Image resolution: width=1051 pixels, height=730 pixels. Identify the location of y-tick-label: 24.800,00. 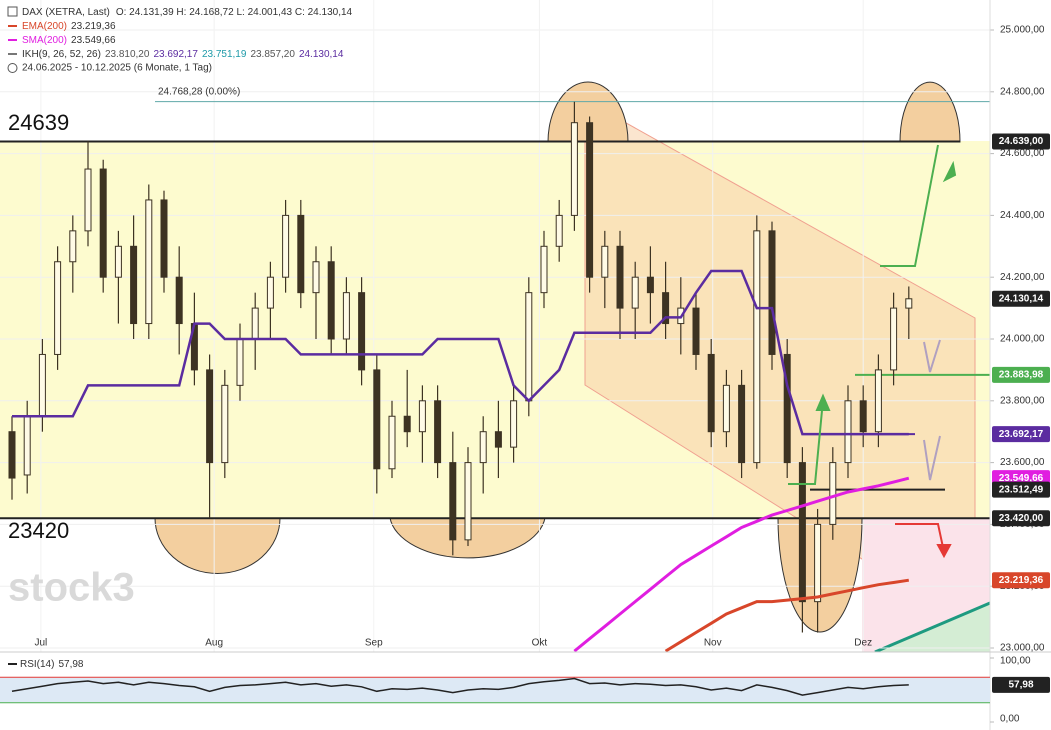
(1022, 91).